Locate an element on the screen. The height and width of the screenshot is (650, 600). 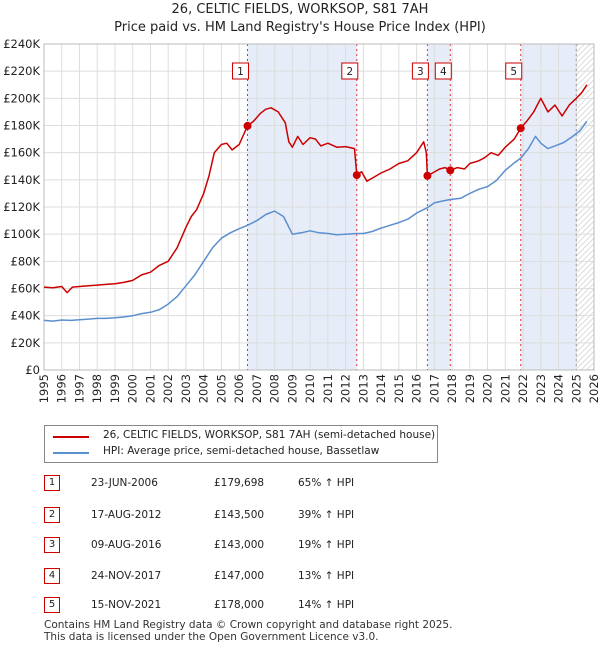
sale-date: 24-NOV-2017 is located at coordinates (126, 576).